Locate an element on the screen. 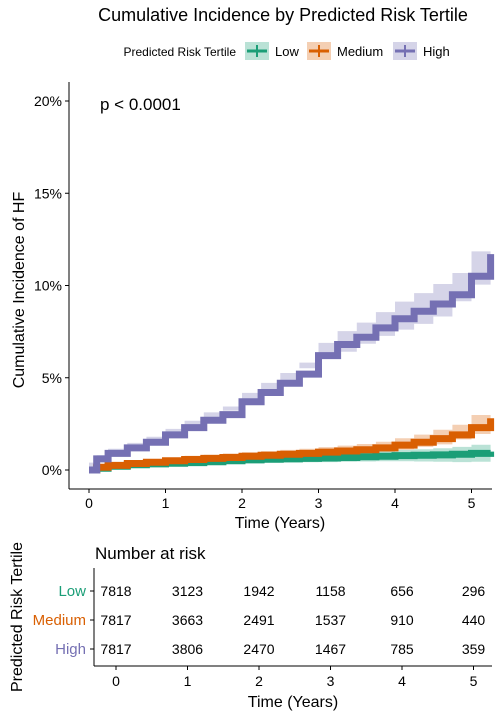 The image size is (500, 717). y-tick-label: 0% is located at coordinates (52, 470).